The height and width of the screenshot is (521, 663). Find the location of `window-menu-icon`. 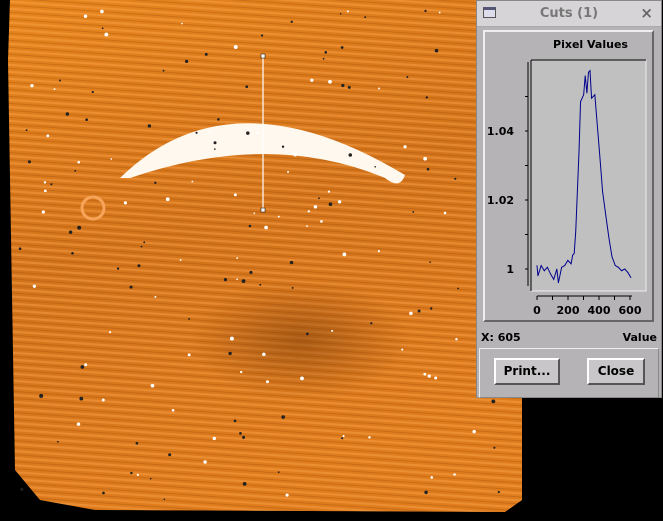

window-menu-icon is located at coordinates (489, 12).